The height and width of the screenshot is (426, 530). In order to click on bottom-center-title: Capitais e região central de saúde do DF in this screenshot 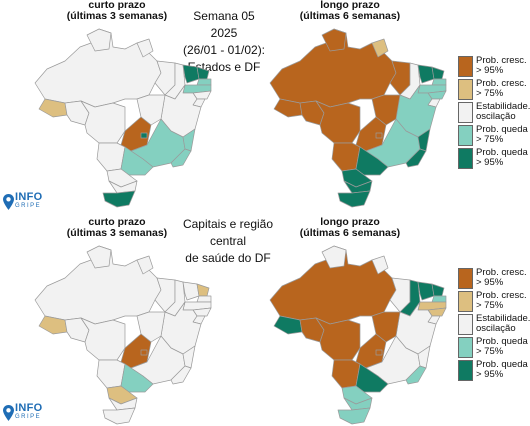, I will do `click(228, 241)`.